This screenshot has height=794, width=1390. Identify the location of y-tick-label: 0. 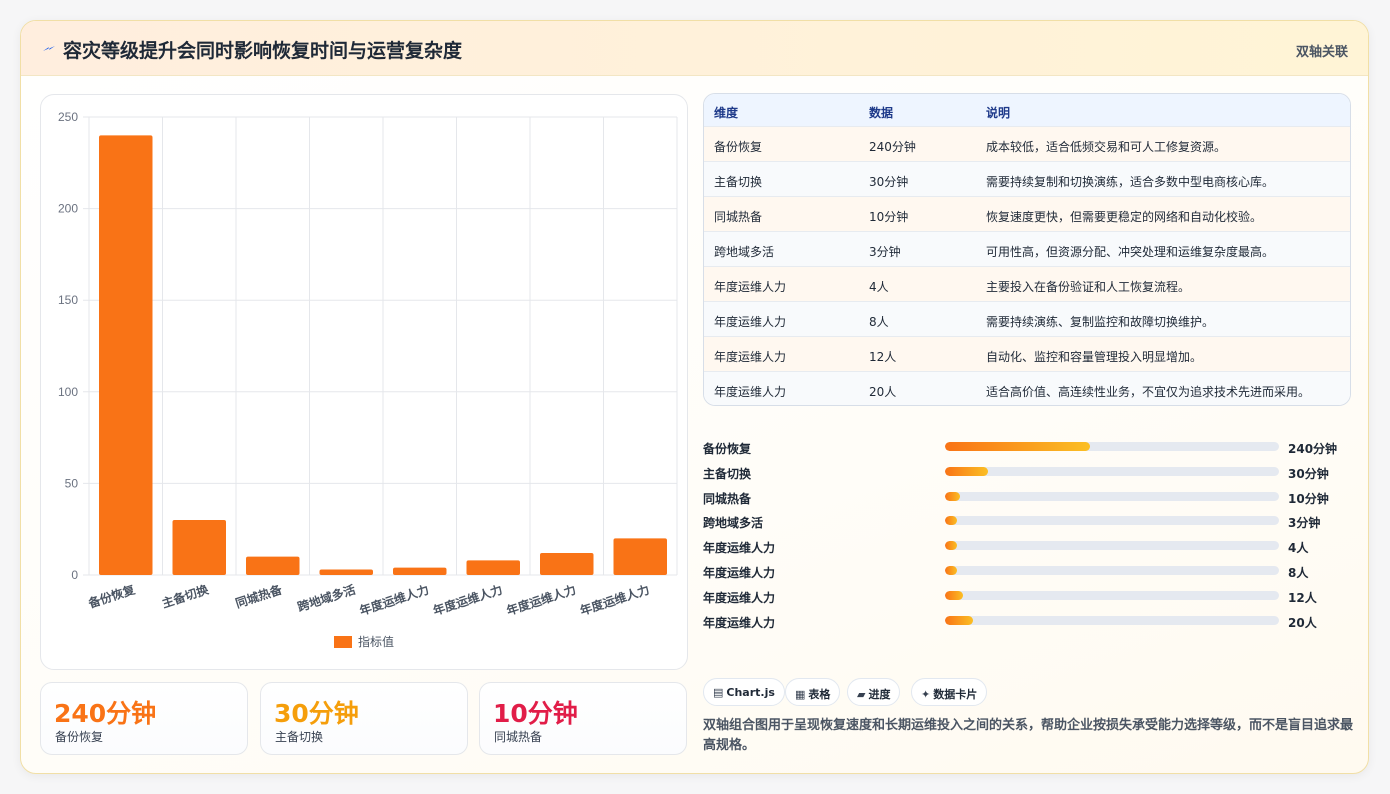
(74, 575).